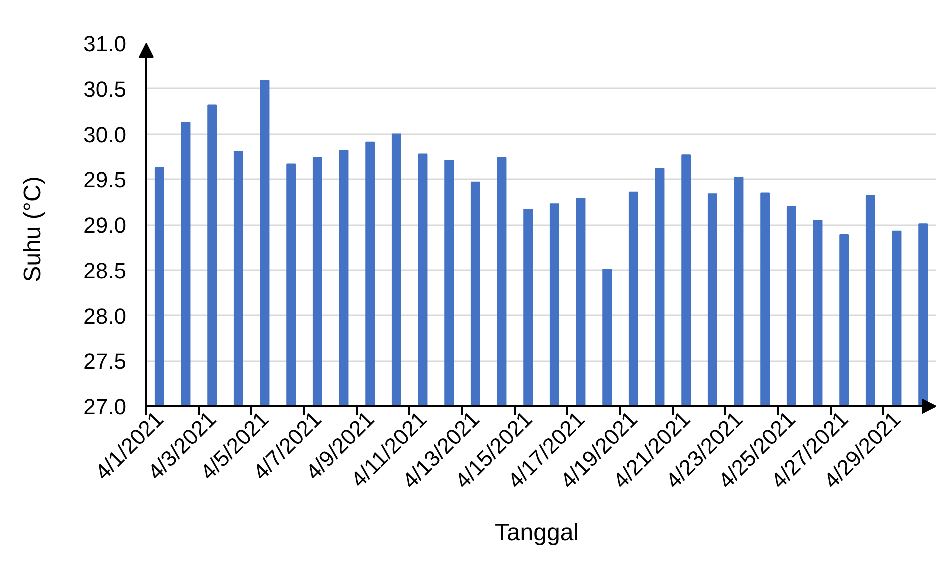  Describe the element at coordinates (105, 271) in the screenshot. I see `y-tick-label: 28.5` at that location.